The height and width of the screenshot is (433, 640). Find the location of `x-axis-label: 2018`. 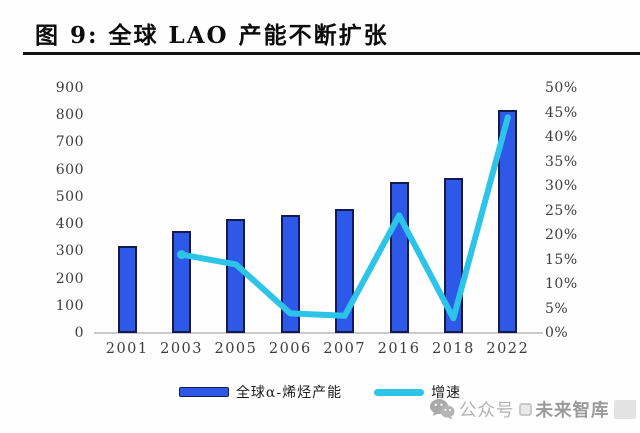

x-axis-label: 2018 is located at coordinates (453, 349).